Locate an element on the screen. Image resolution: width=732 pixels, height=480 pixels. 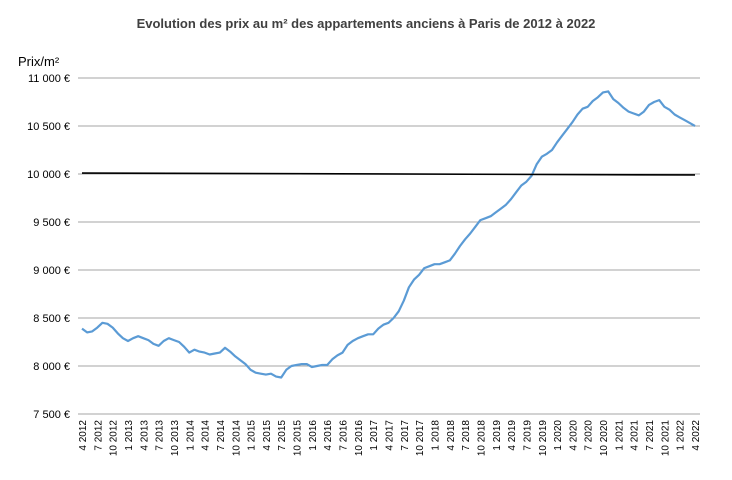
x-tick-label: 4 2012 is located at coordinates (83, 435).